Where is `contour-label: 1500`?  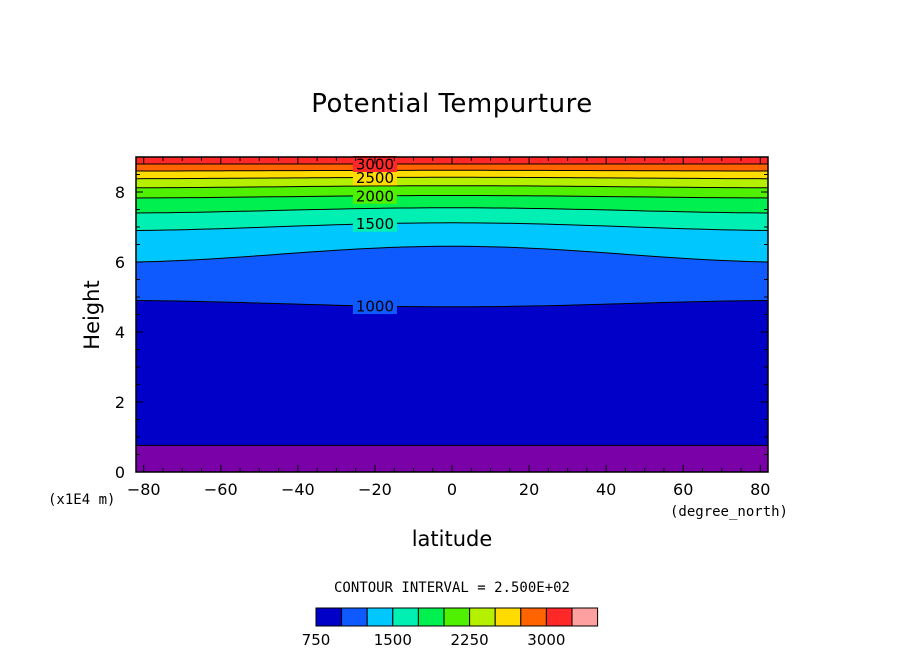
contour-label: 1500 is located at coordinates (375, 224).